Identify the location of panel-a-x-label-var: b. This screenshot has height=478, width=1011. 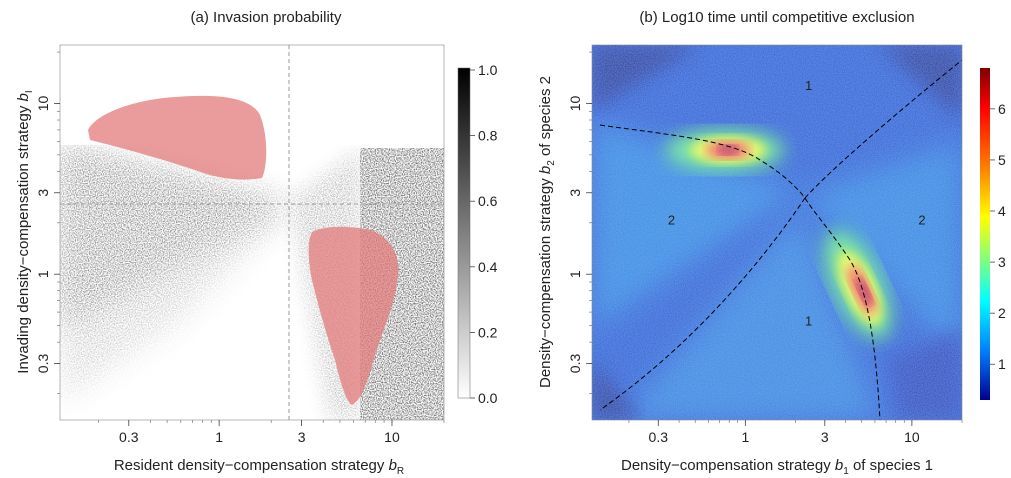
(393, 465).